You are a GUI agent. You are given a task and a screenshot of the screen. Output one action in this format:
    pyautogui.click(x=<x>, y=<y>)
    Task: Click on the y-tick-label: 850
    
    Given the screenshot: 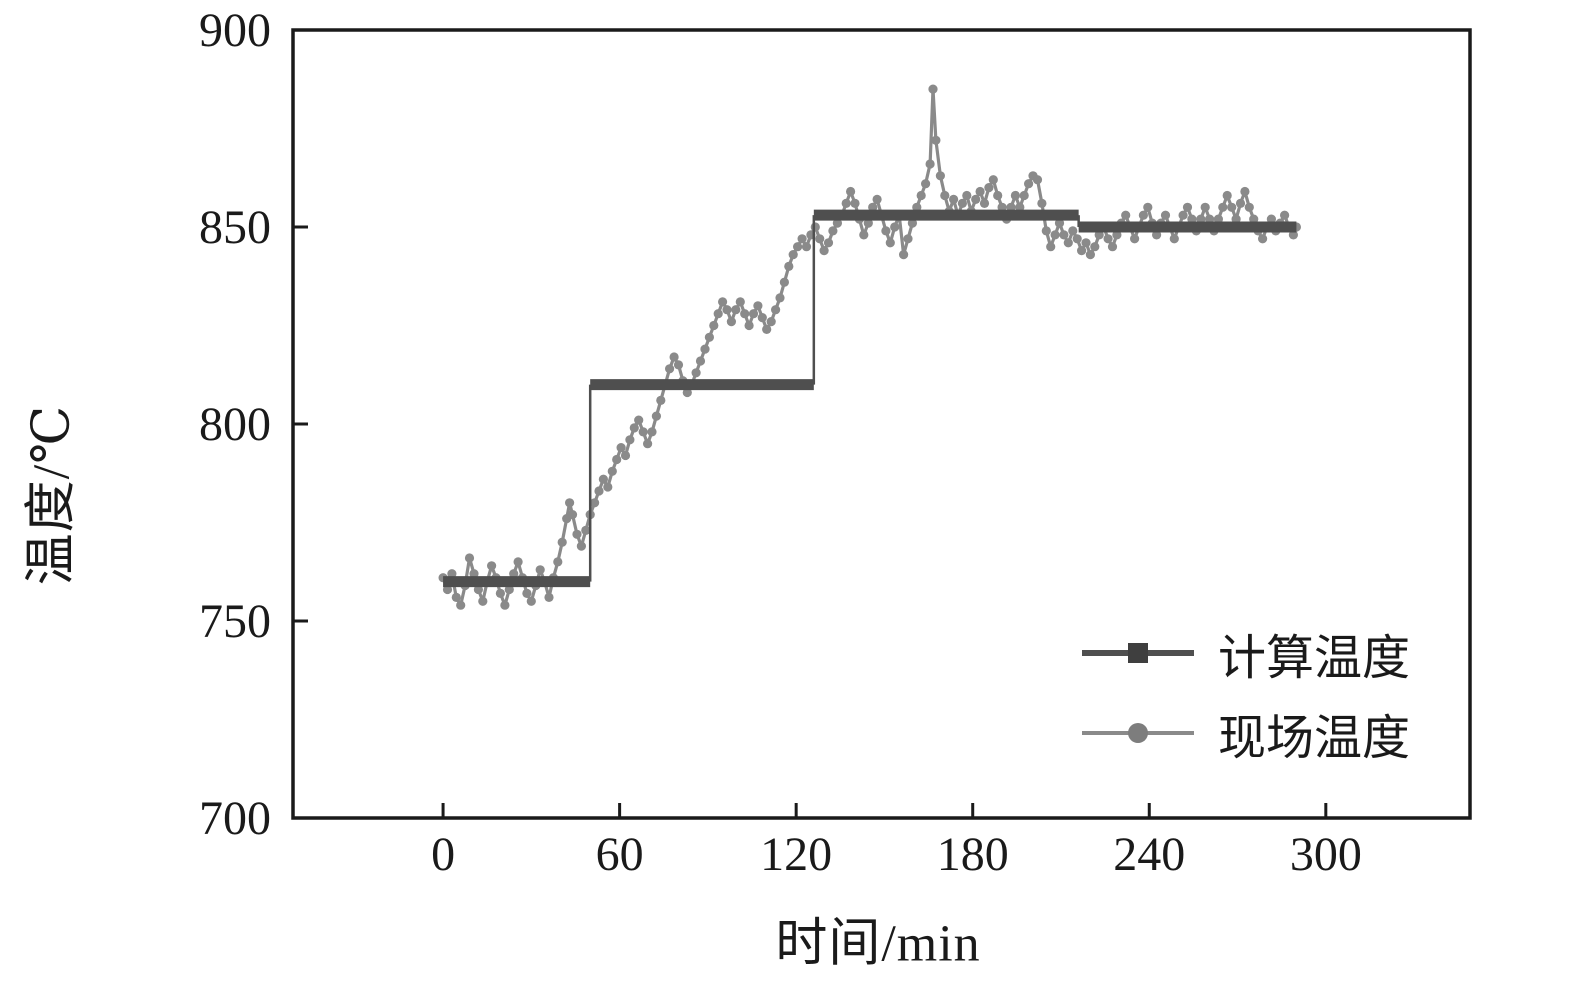 What is the action you would take?
    pyautogui.click(x=235, y=227)
    